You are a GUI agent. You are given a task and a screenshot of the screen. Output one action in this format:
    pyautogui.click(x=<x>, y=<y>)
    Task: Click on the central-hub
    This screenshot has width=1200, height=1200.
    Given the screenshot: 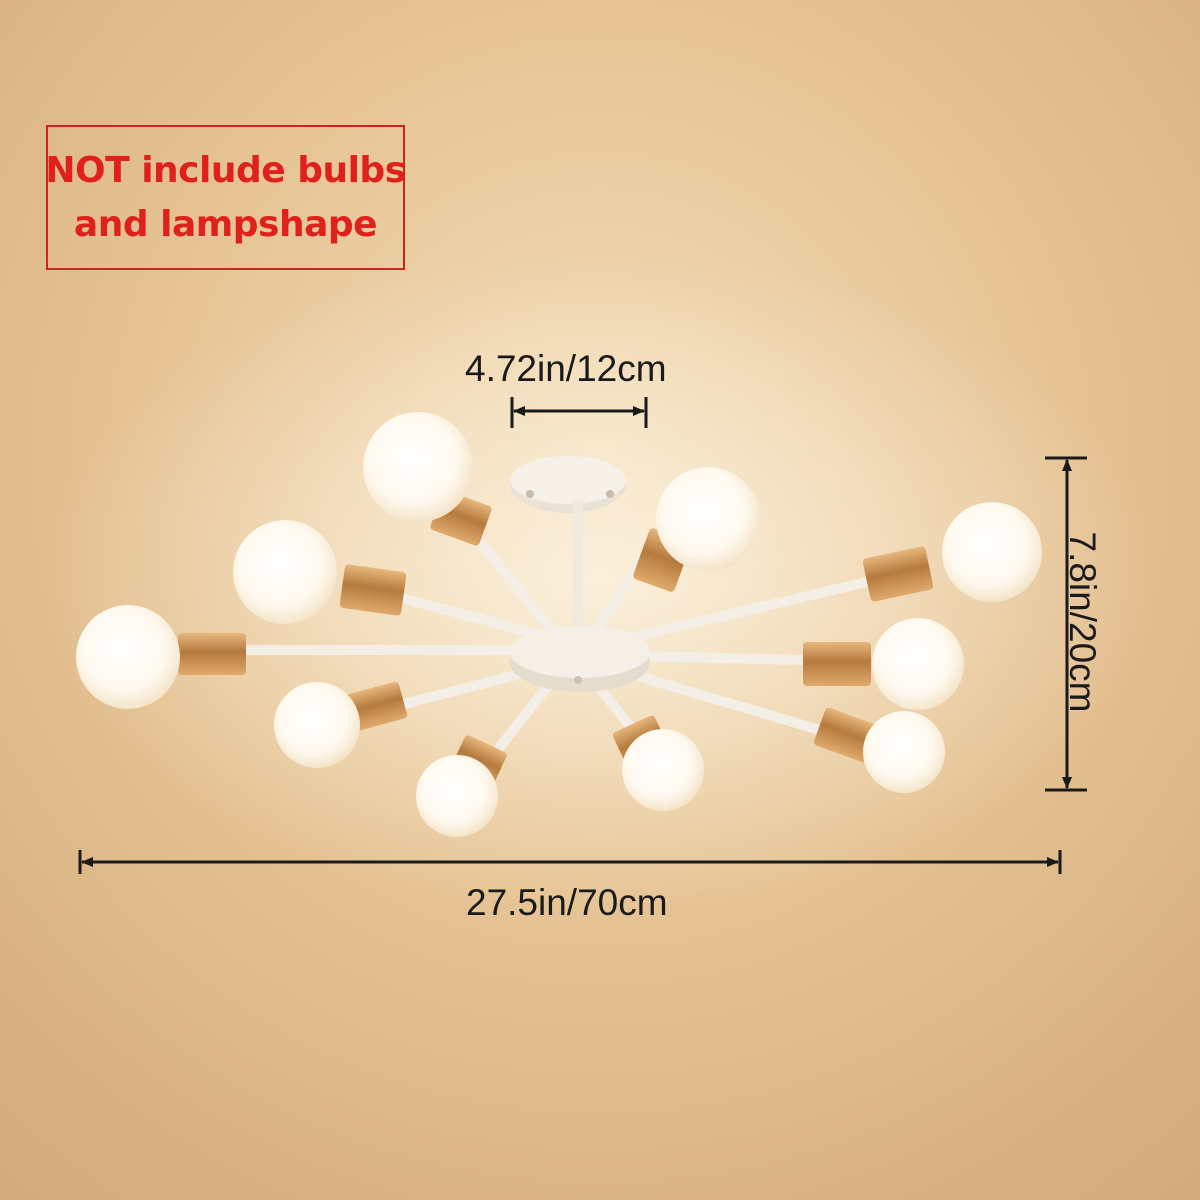 What is the action you would take?
    pyautogui.click(x=580, y=659)
    